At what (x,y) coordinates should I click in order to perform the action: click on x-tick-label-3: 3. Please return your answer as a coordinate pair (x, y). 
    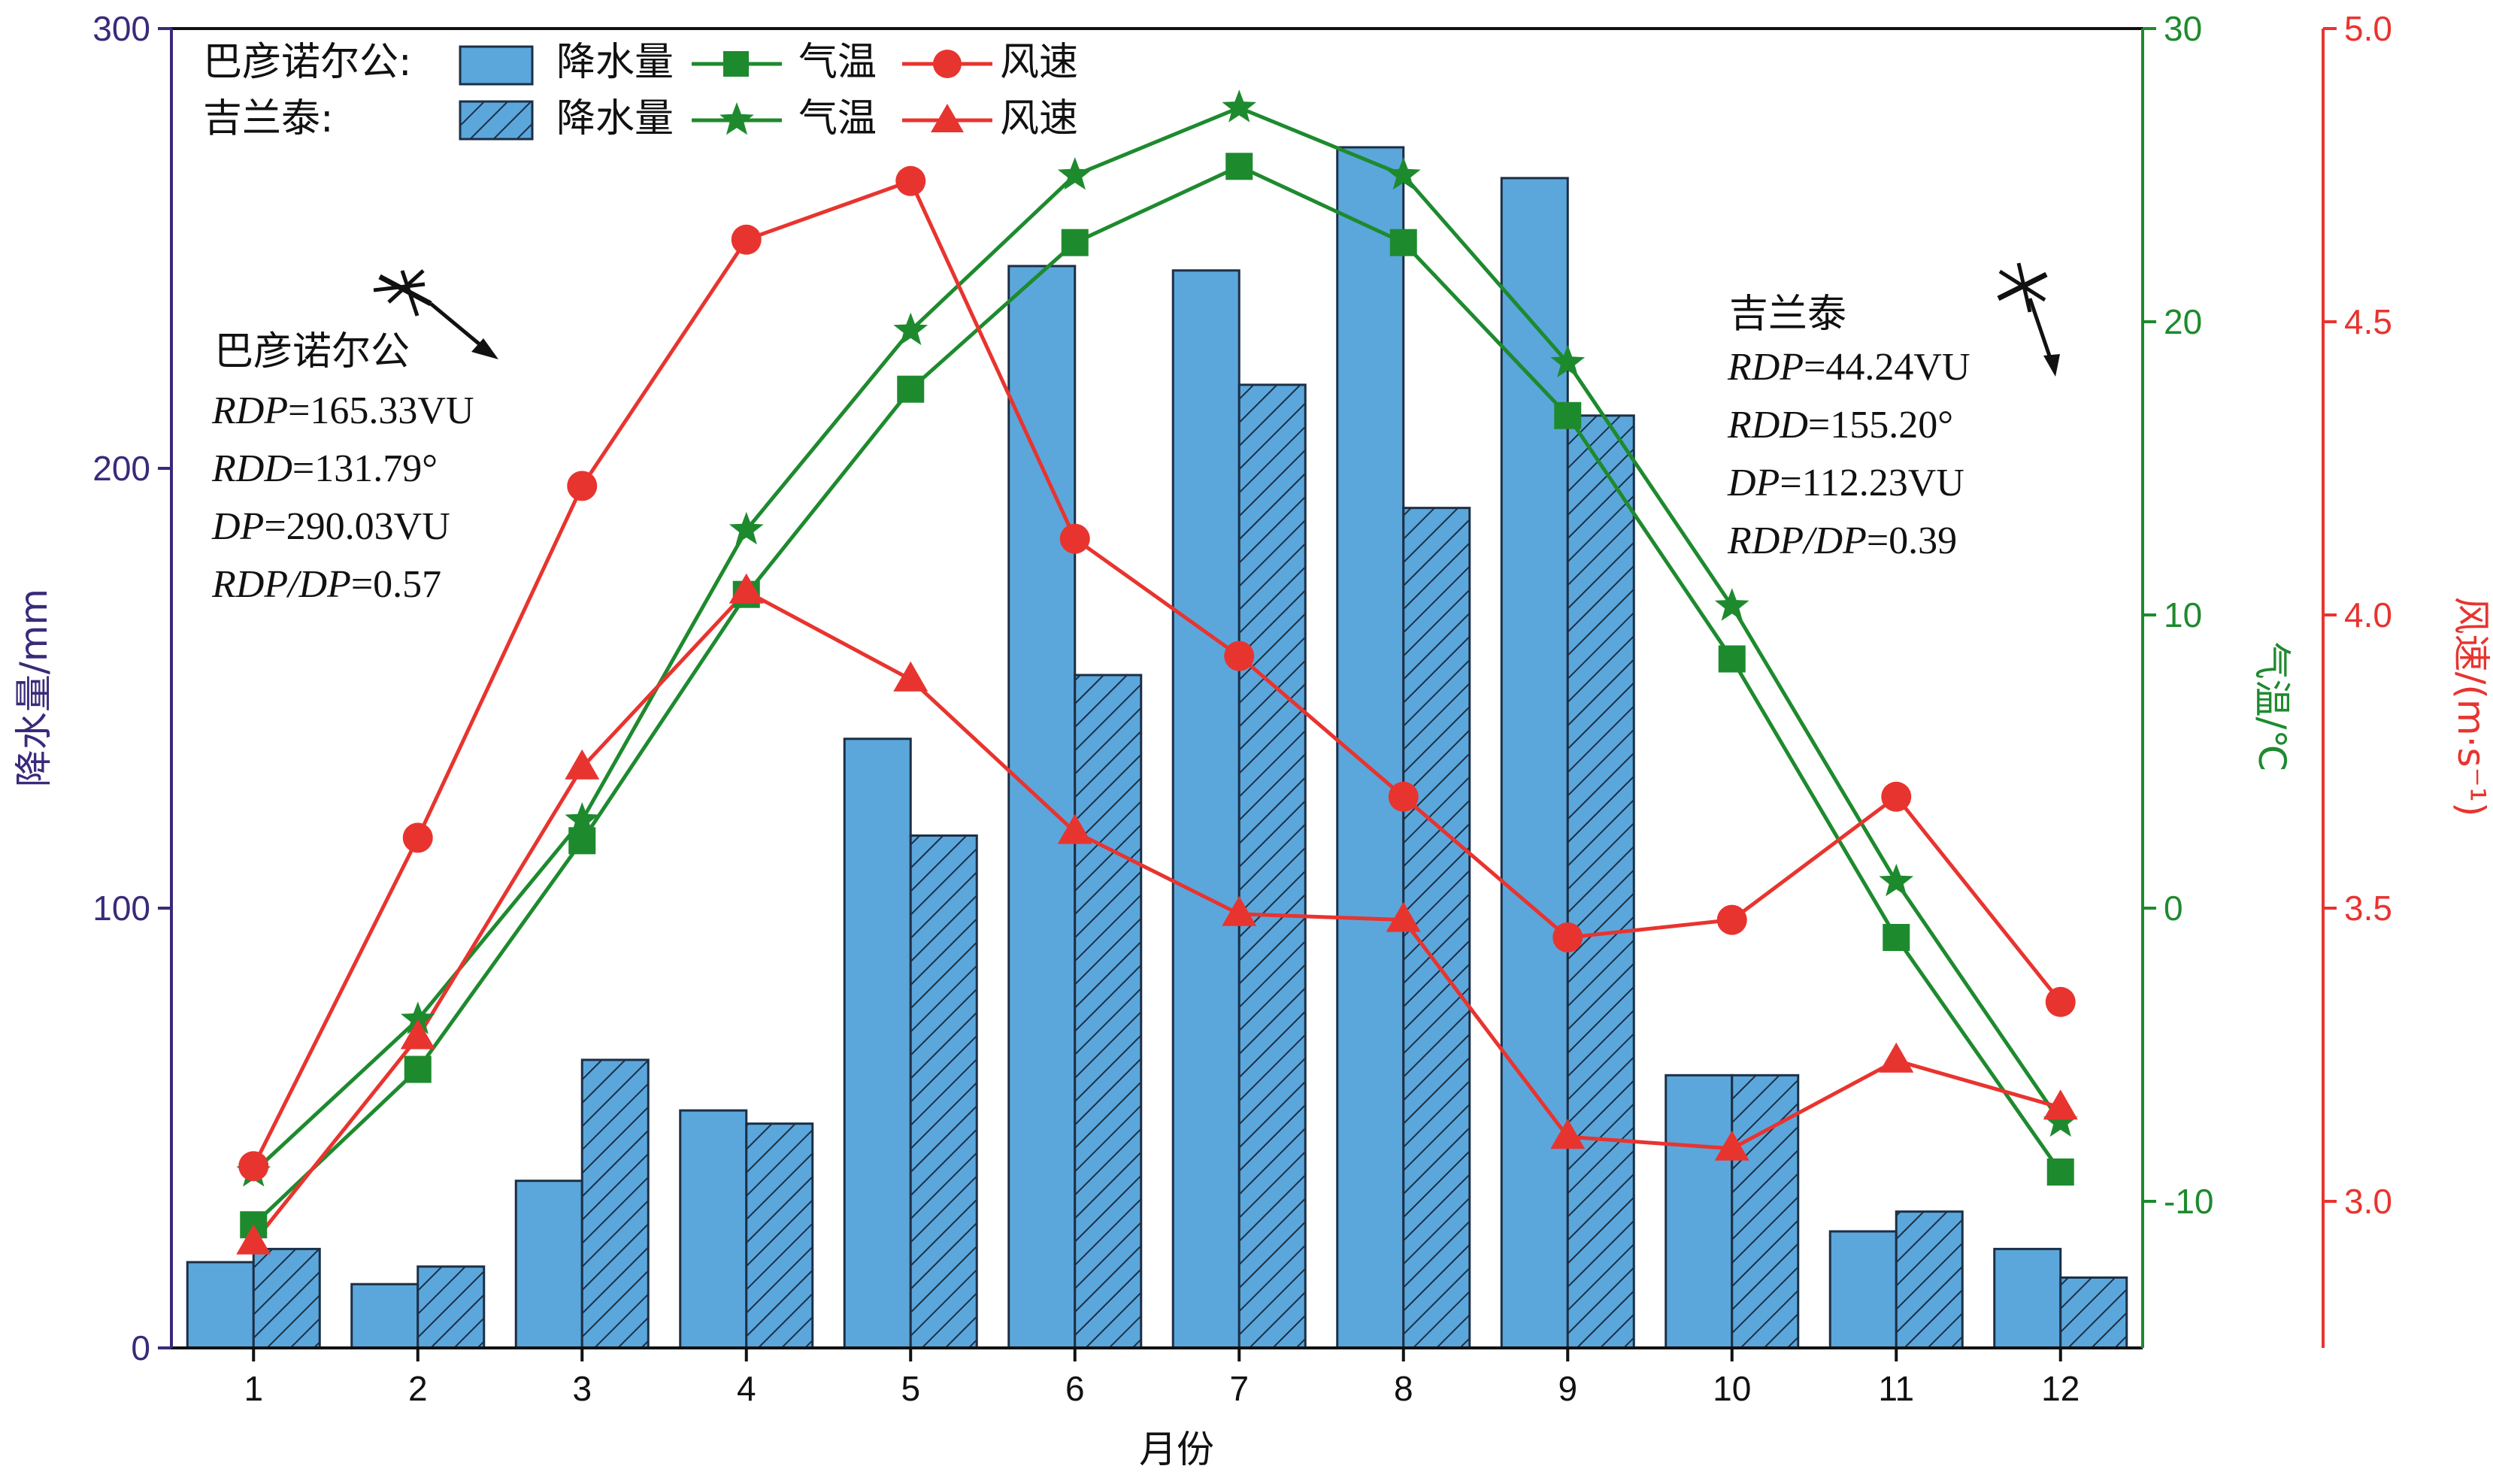
    Looking at the image, I should click on (582, 1388).